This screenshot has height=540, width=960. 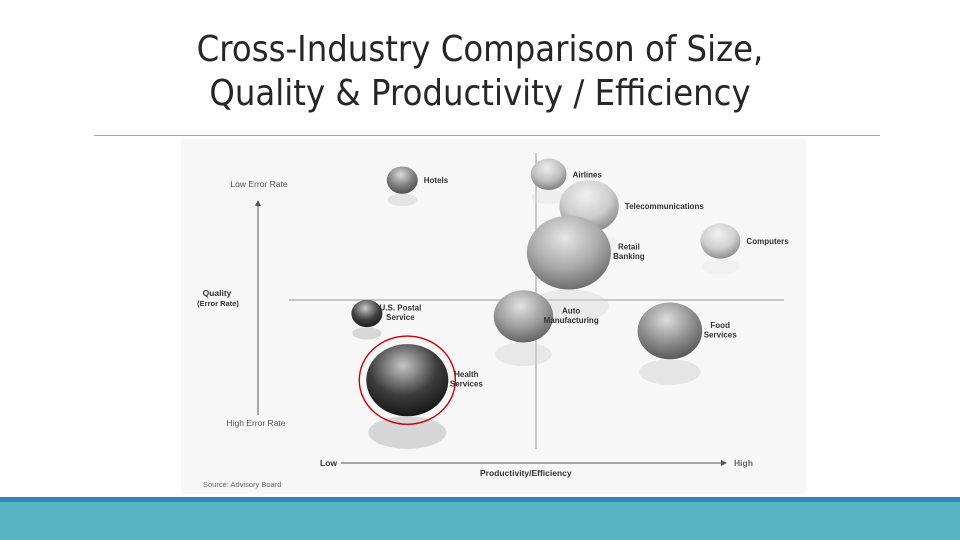 What do you see at coordinates (255, 423) in the screenshot?
I see `y-bottom-label: High Error Rate` at bounding box center [255, 423].